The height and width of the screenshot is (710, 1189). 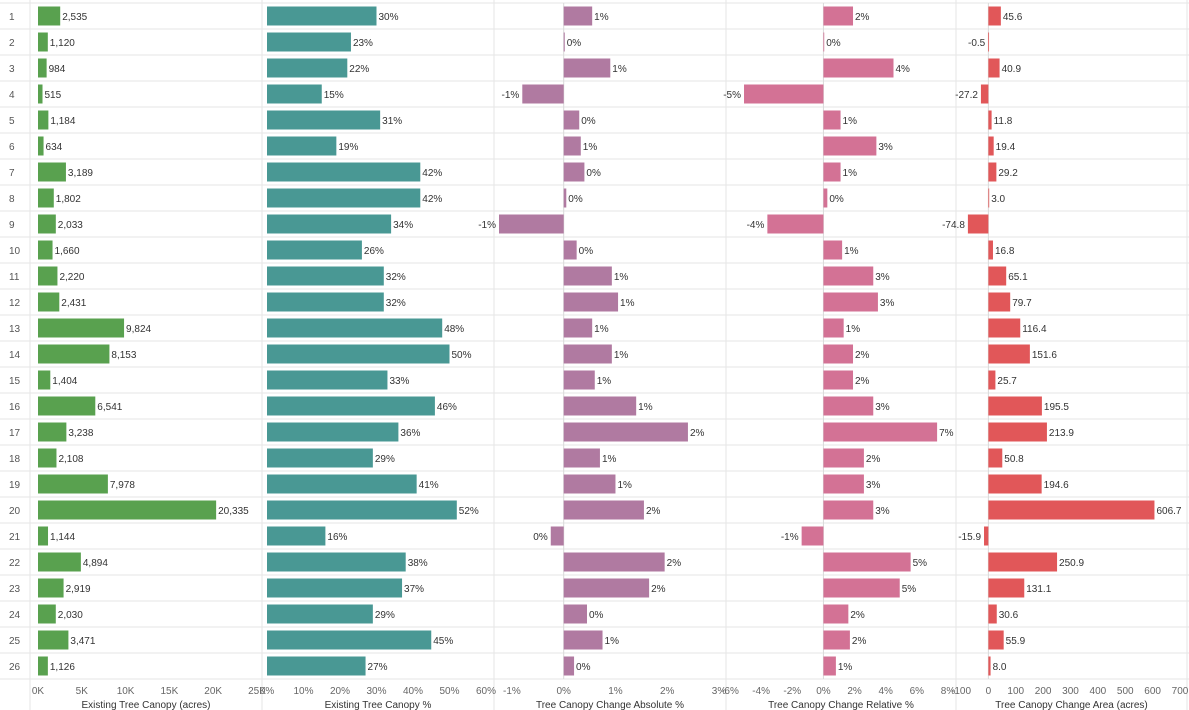 I want to click on tick-label: 4%, so click(x=885, y=691).